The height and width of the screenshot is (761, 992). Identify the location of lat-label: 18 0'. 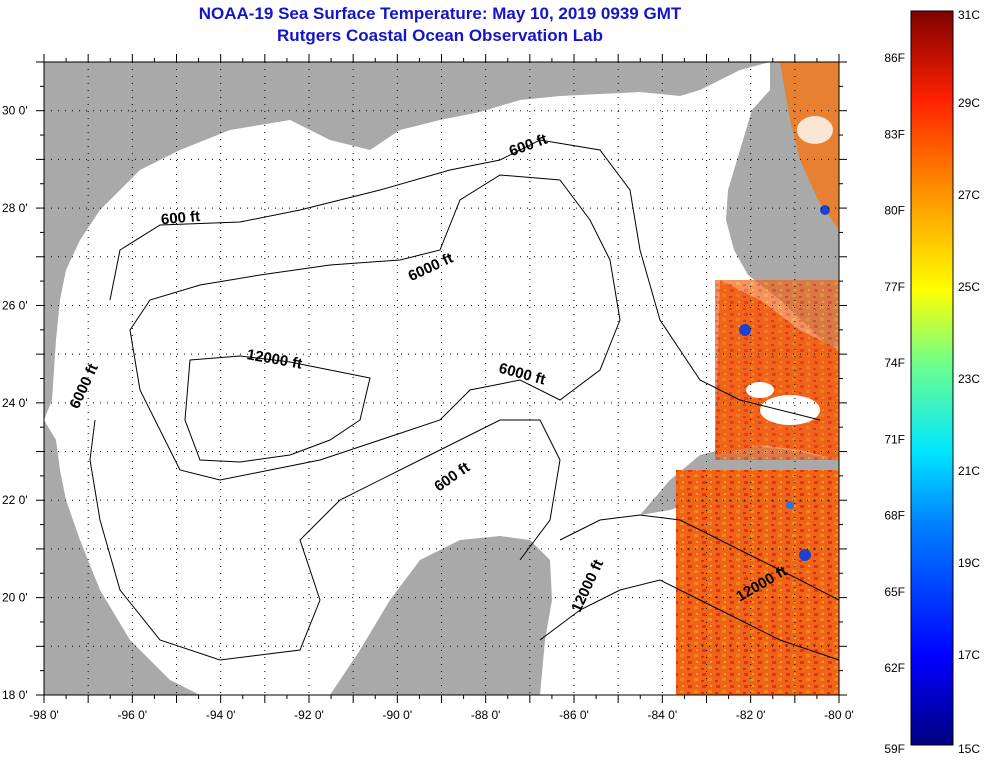
(15, 695).